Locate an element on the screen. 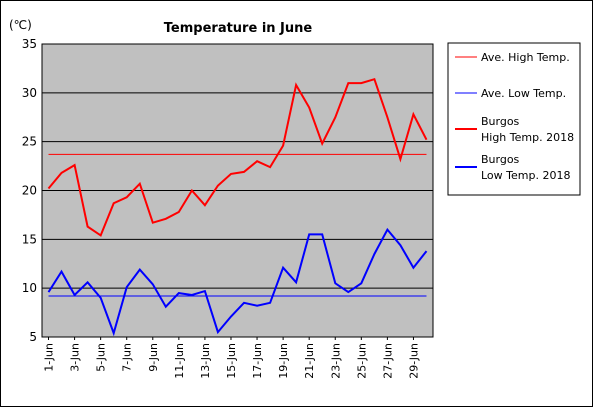 This screenshot has width=593, height=408. y-axis-ticks: 5 10 15 20 25 30 35 is located at coordinates (29, 190).